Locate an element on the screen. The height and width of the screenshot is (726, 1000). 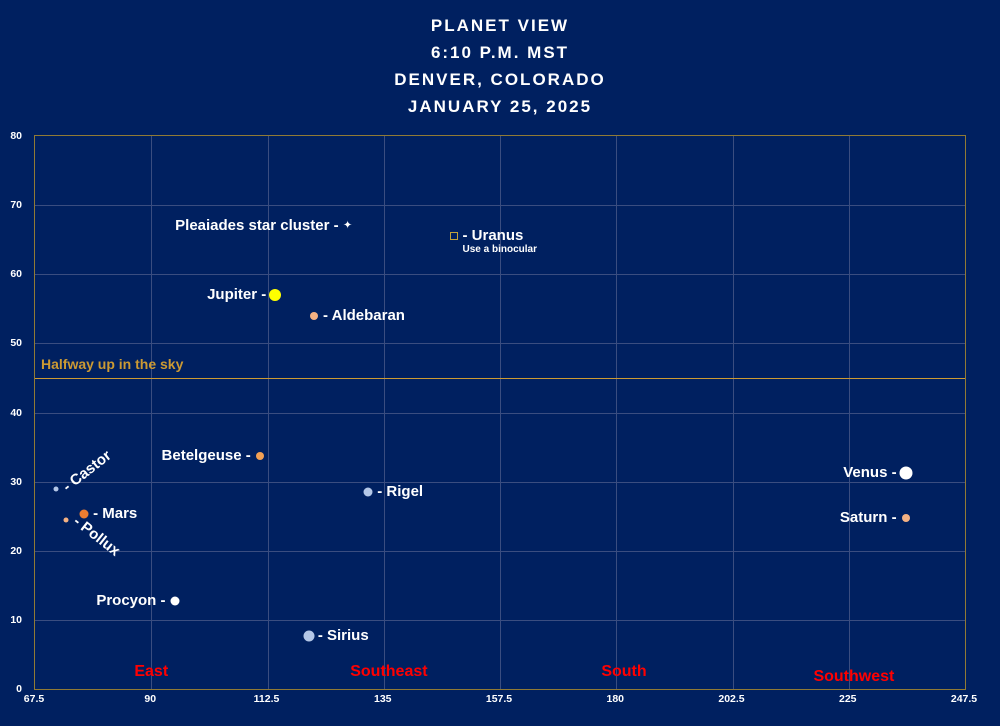
uranus-label: - Uranus Use a binocular is located at coordinates (500, 240).